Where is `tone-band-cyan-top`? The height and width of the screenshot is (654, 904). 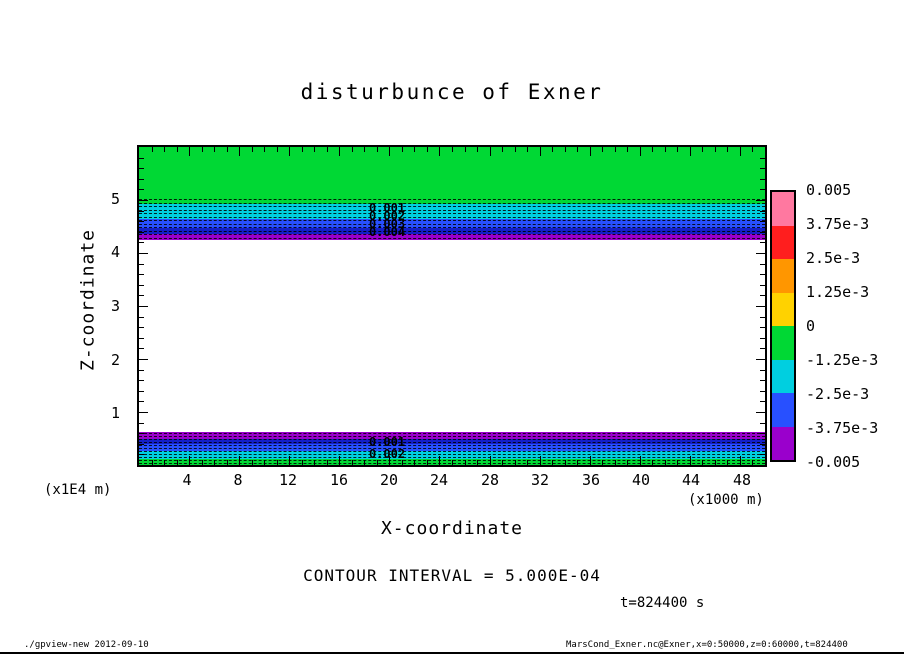 tone-band-cyan-top is located at coordinates (452, 211).